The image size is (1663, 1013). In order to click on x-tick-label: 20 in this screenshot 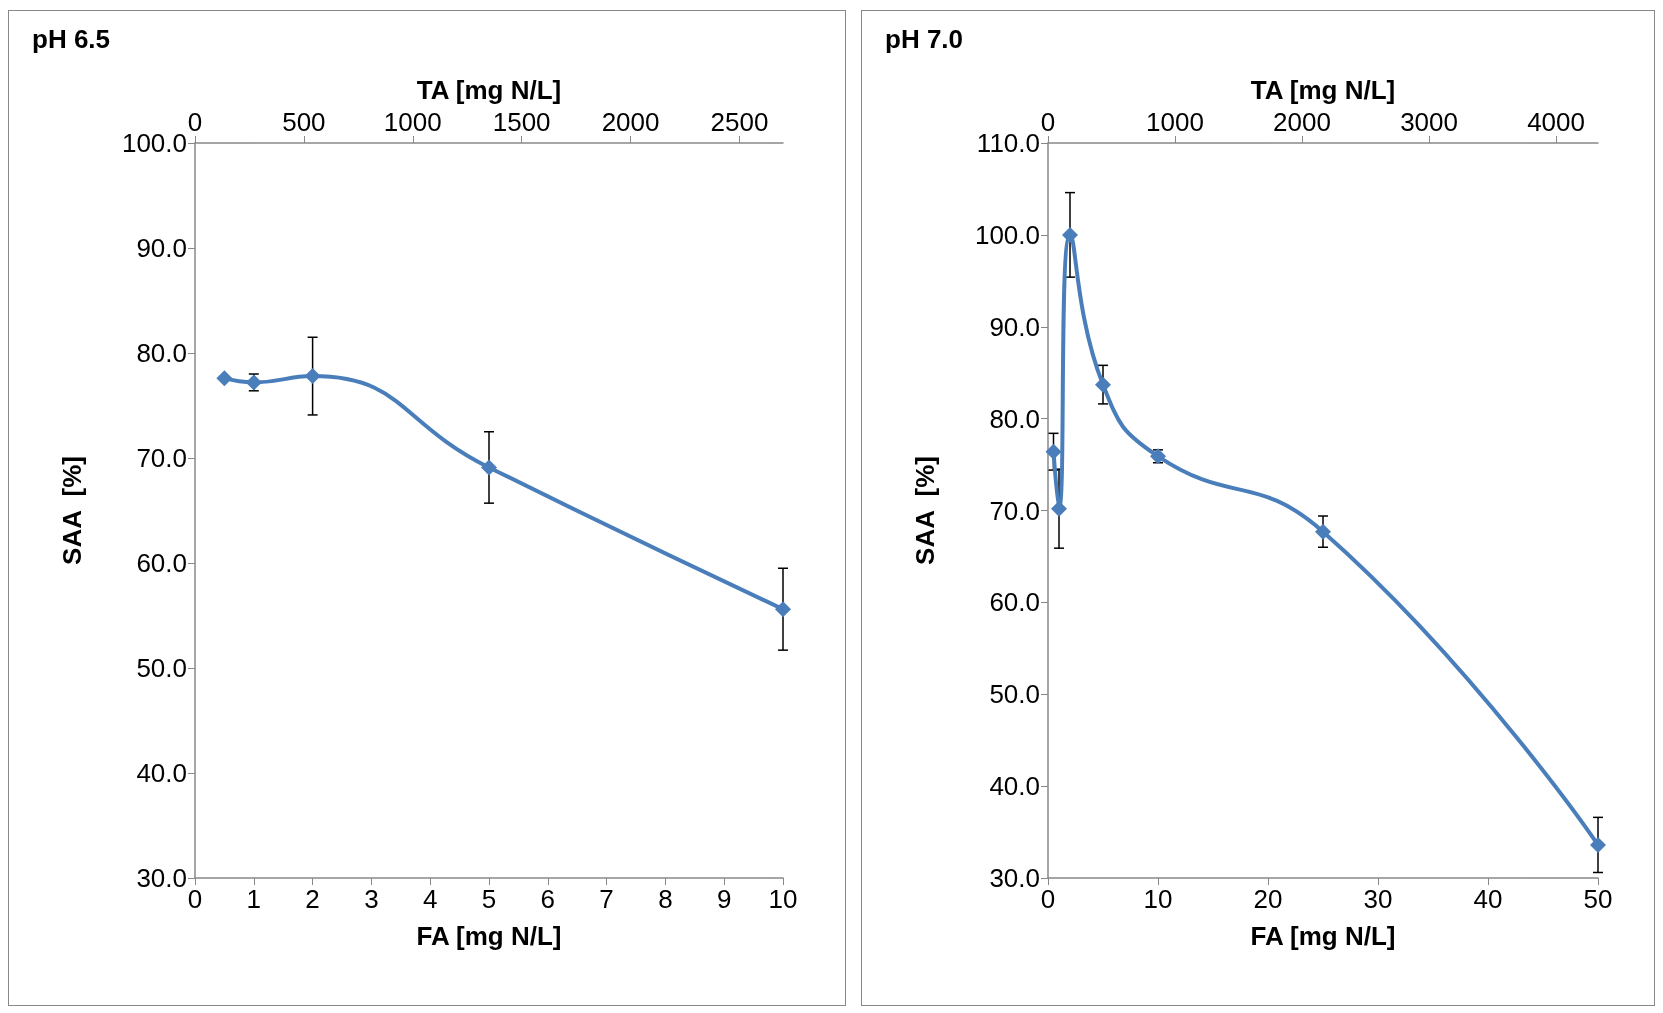, I will do `click(1268, 899)`.